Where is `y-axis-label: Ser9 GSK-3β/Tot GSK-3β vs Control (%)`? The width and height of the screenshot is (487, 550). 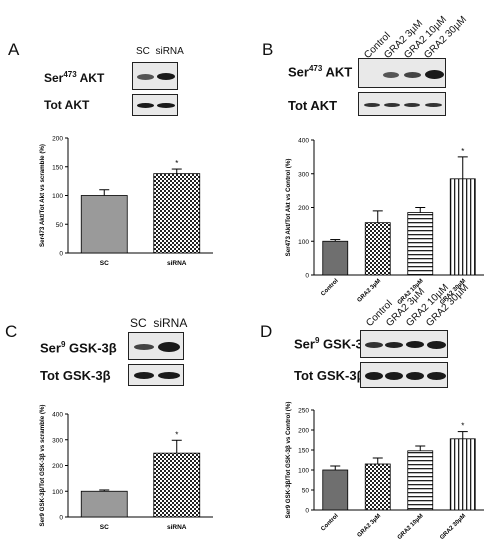
y-axis-label: Ser9 GSK-3β/Tot GSK-3β vs Control (%) is located at coordinates (288, 460).